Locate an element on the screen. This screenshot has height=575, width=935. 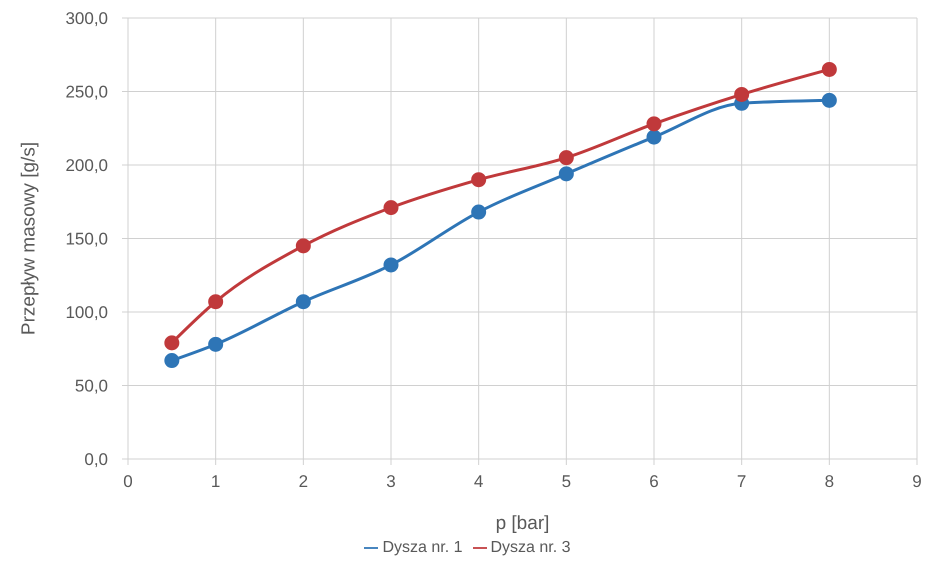
y-tick-label: 0,0 is located at coordinates (96, 460).